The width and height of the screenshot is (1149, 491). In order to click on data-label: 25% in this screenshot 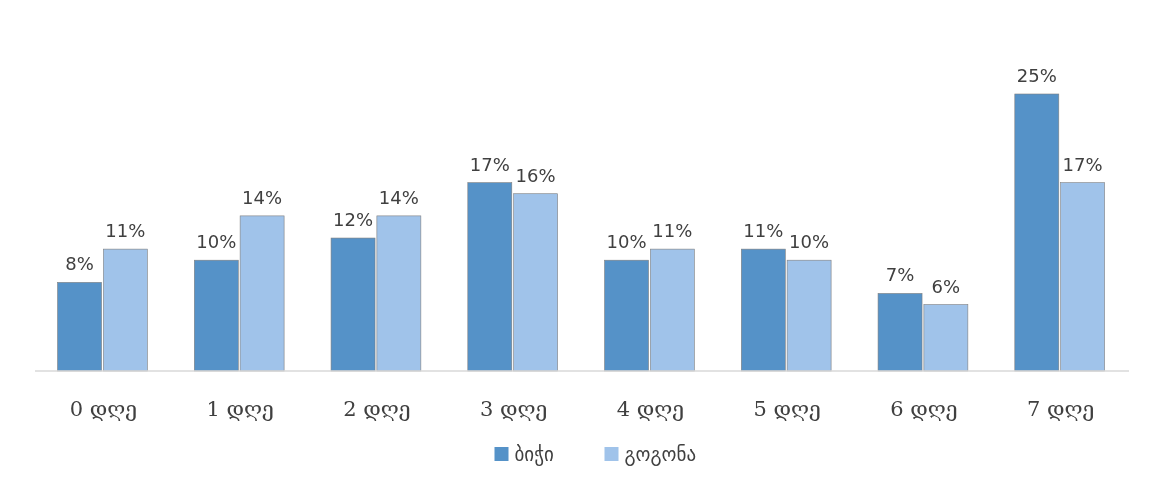, I will do `click(1036, 75)`.